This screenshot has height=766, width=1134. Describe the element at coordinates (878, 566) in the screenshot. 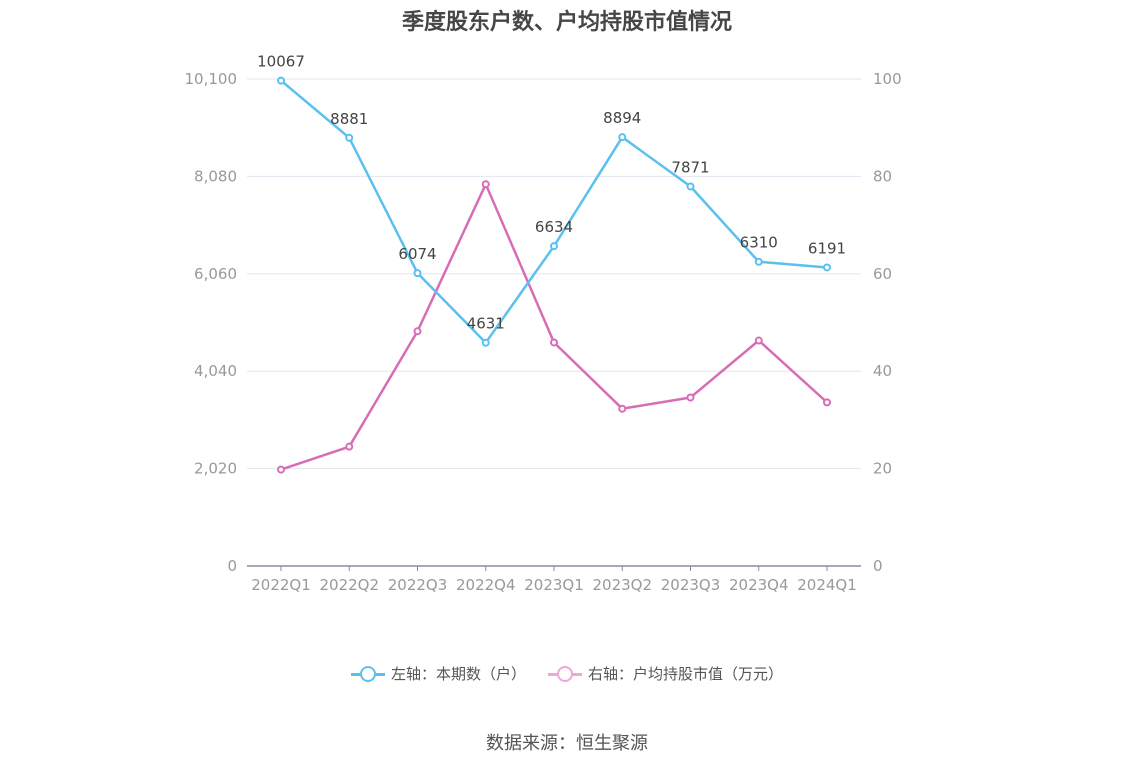

I see `y-right-tick-label: 0` at that location.